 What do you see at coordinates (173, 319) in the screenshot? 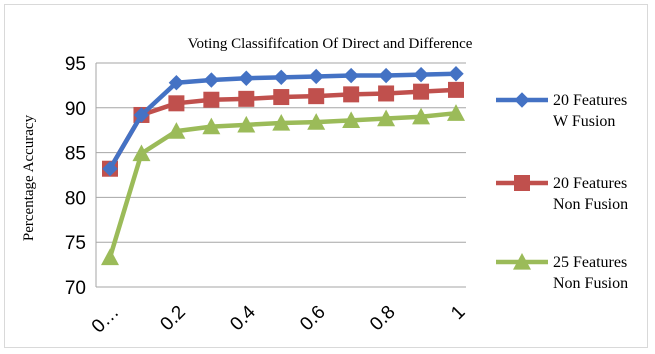
I see `x-tick-label: 0.2` at bounding box center [173, 319].